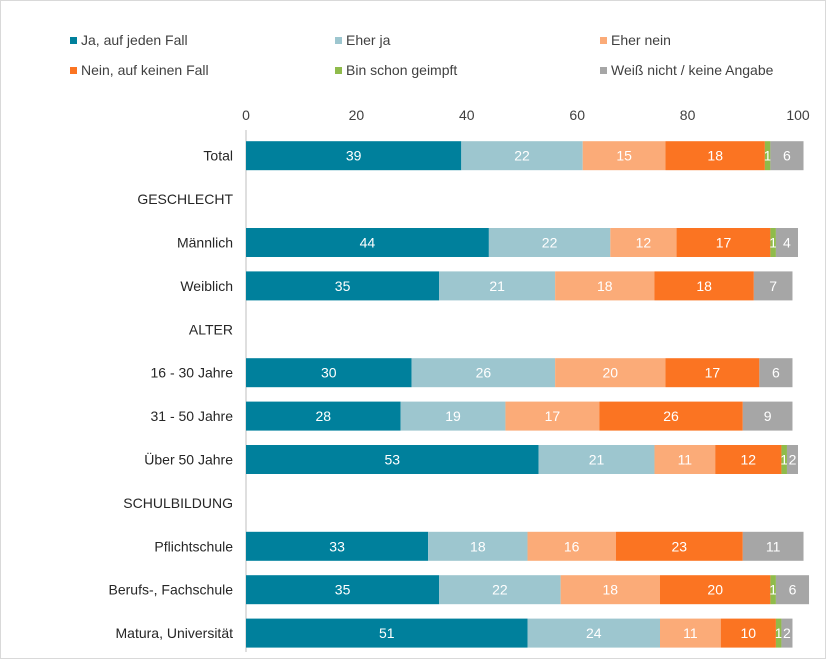  I want to click on category-label: Total, so click(218, 156).